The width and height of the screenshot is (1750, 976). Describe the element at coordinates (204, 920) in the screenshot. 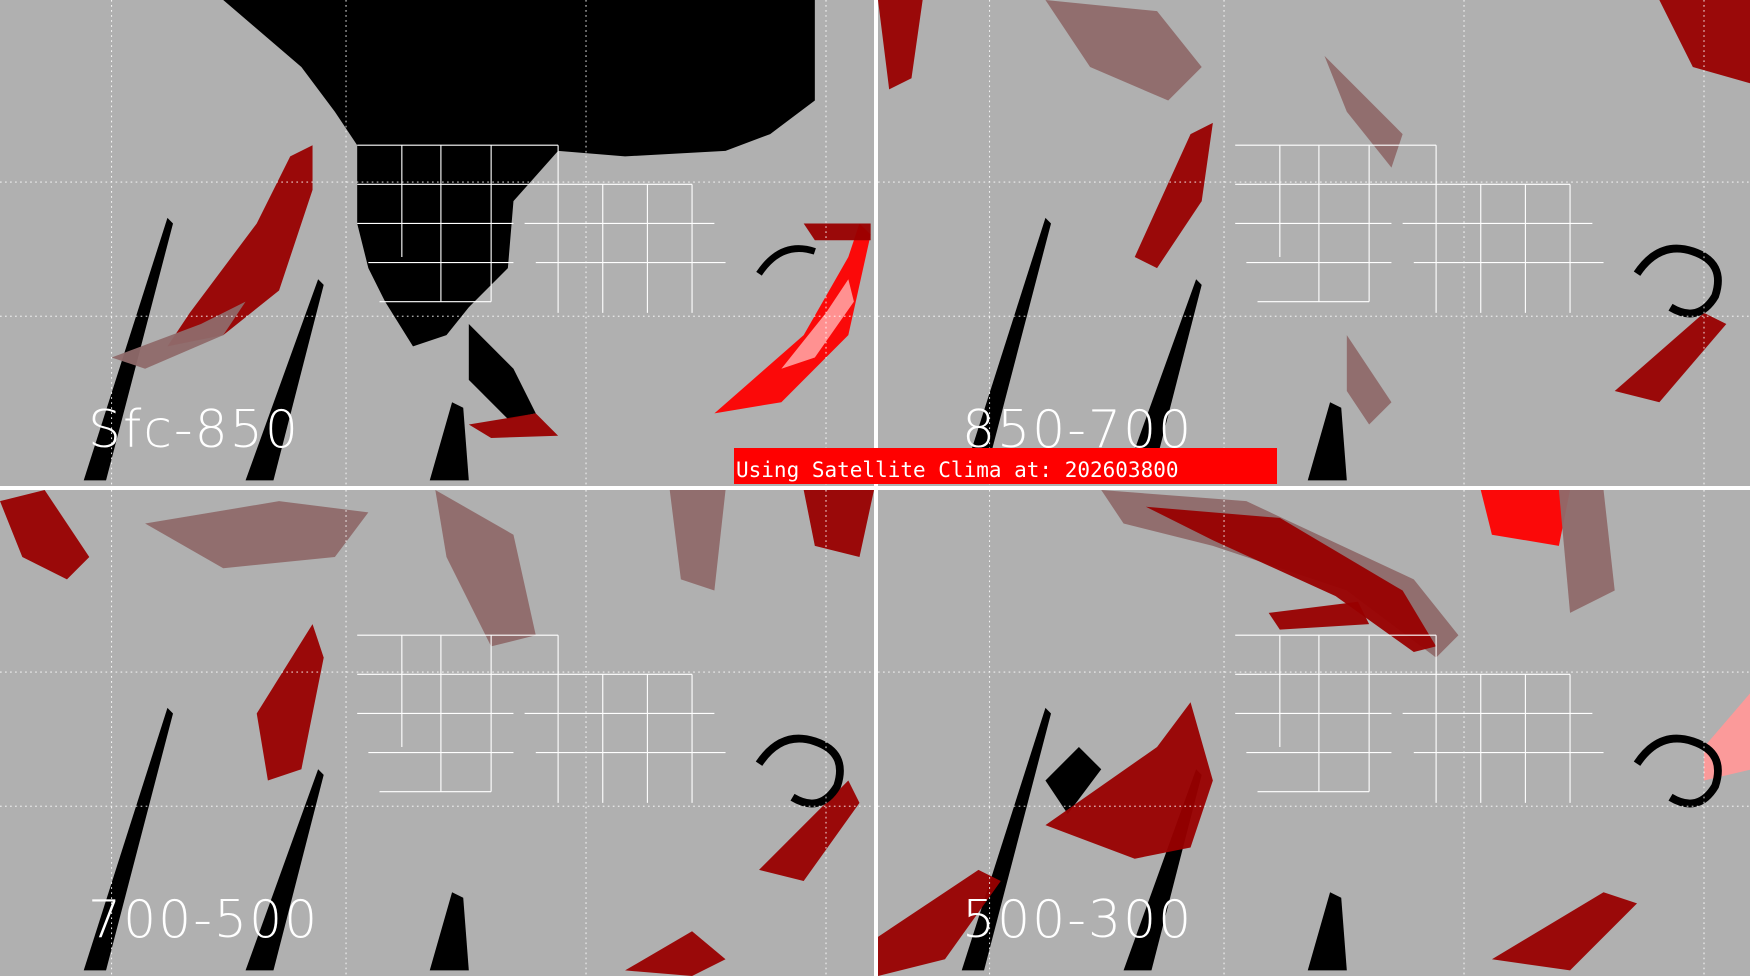

I see `panel-label: 700-500` at that location.